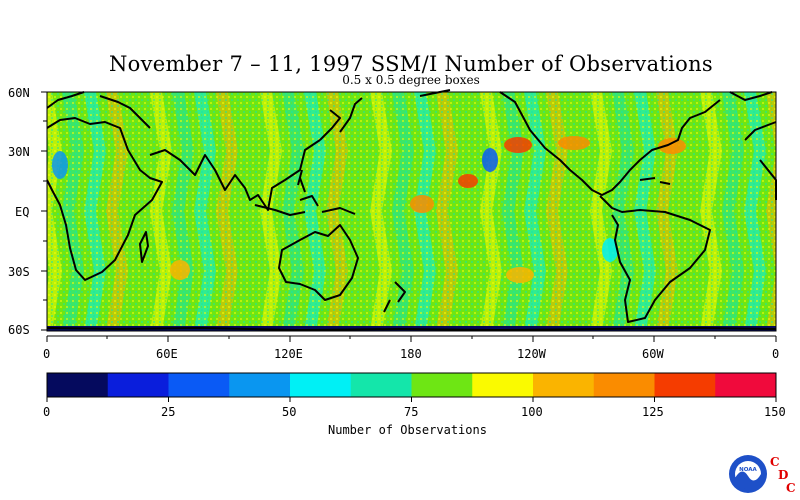 This screenshot has height=500, width=800. What do you see at coordinates (783, 475) in the screenshot?
I see `cdc-letter-d: D` at bounding box center [783, 475].